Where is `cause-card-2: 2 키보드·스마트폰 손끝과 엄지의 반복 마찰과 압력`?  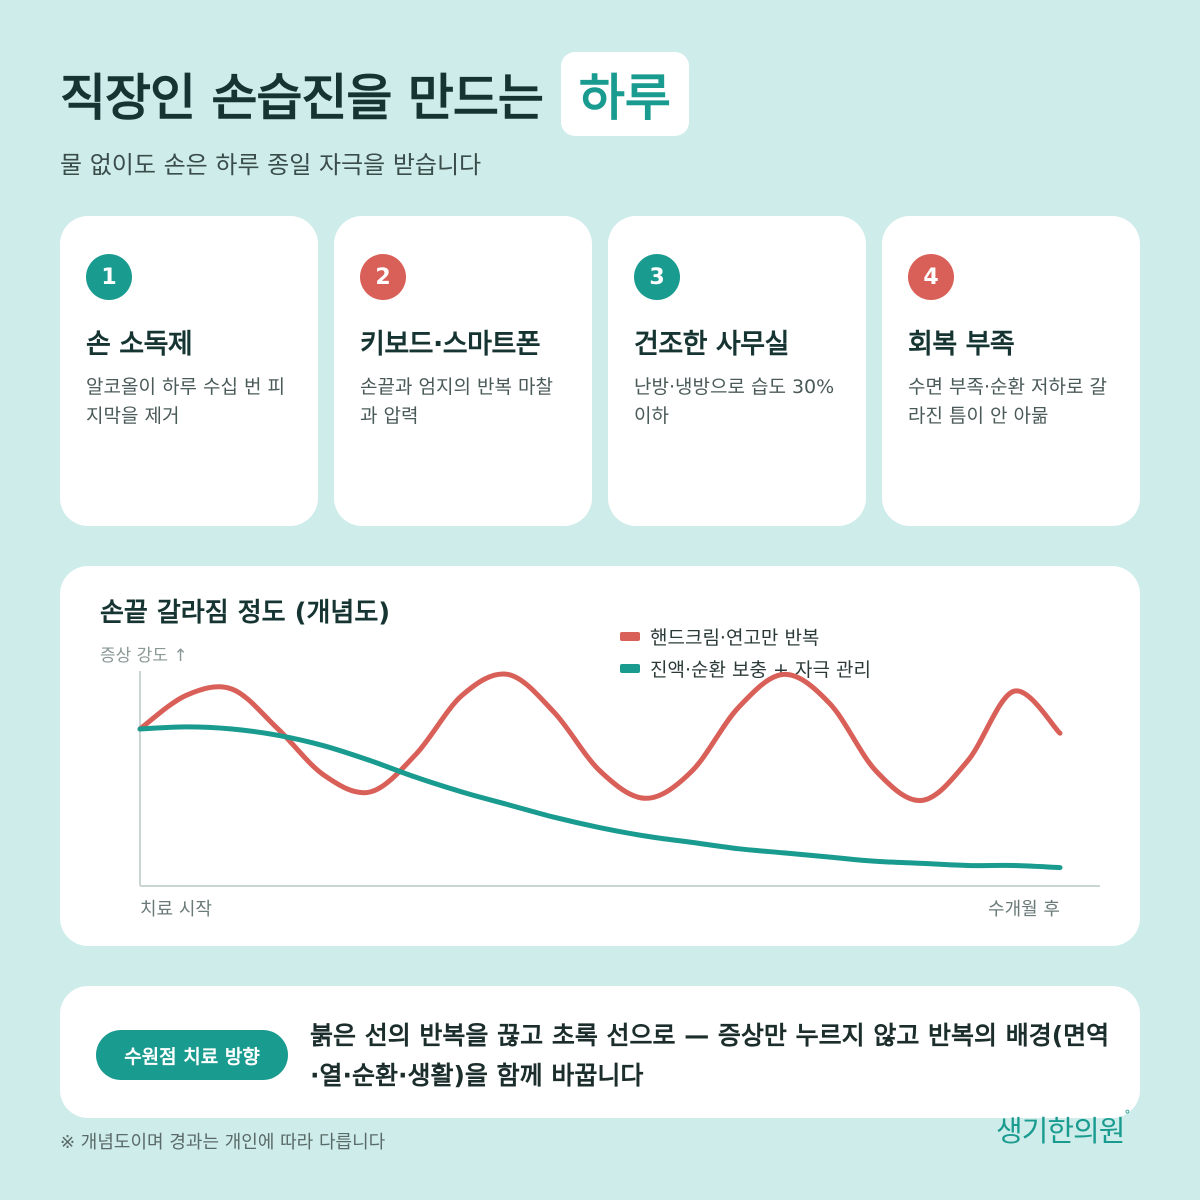
cause-card-2: 2 키보드·스마트폰 손끝과 엄지의 반복 마찰과 압력 is located at coordinates (463, 371).